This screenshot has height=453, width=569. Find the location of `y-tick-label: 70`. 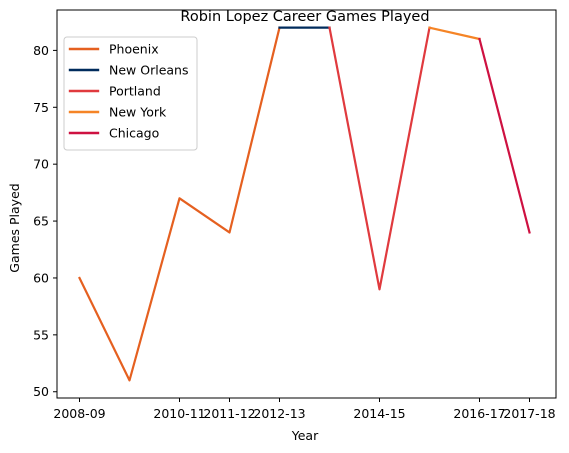

y-tick-label: 70 is located at coordinates (41, 164).